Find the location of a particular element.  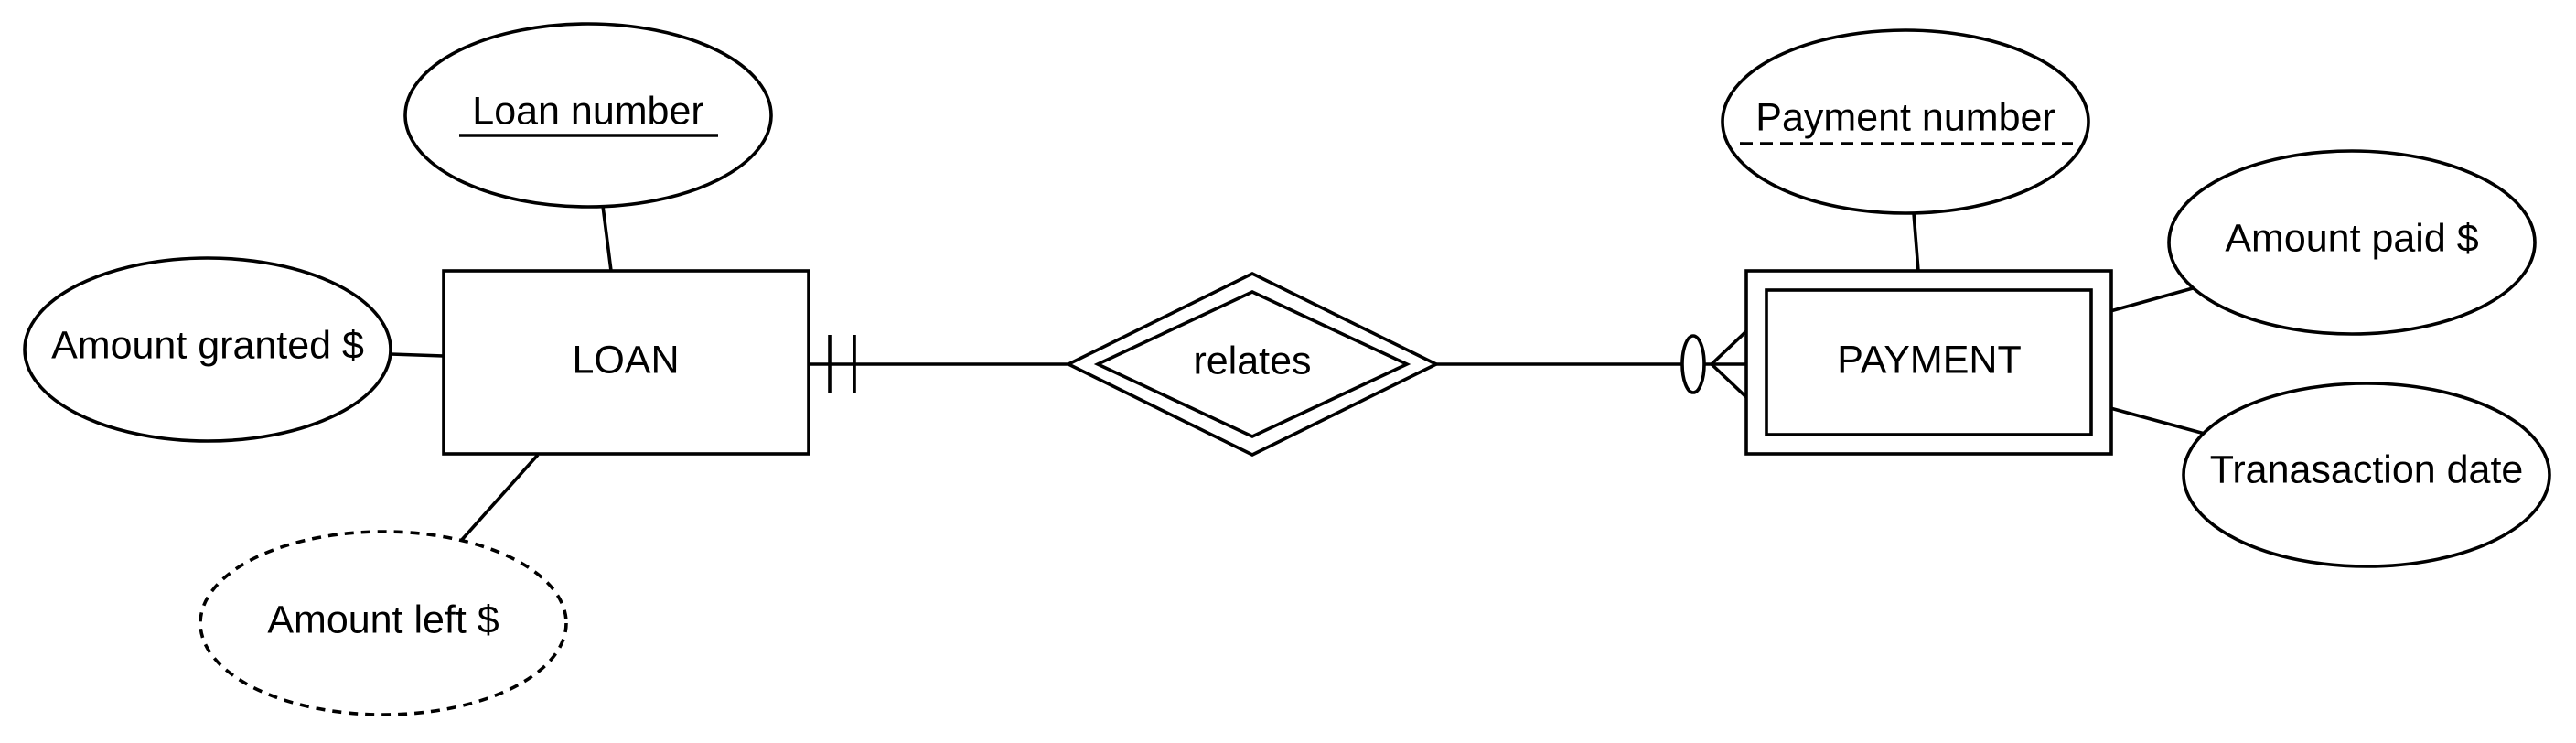

loan-number-connector is located at coordinates (607, 238).